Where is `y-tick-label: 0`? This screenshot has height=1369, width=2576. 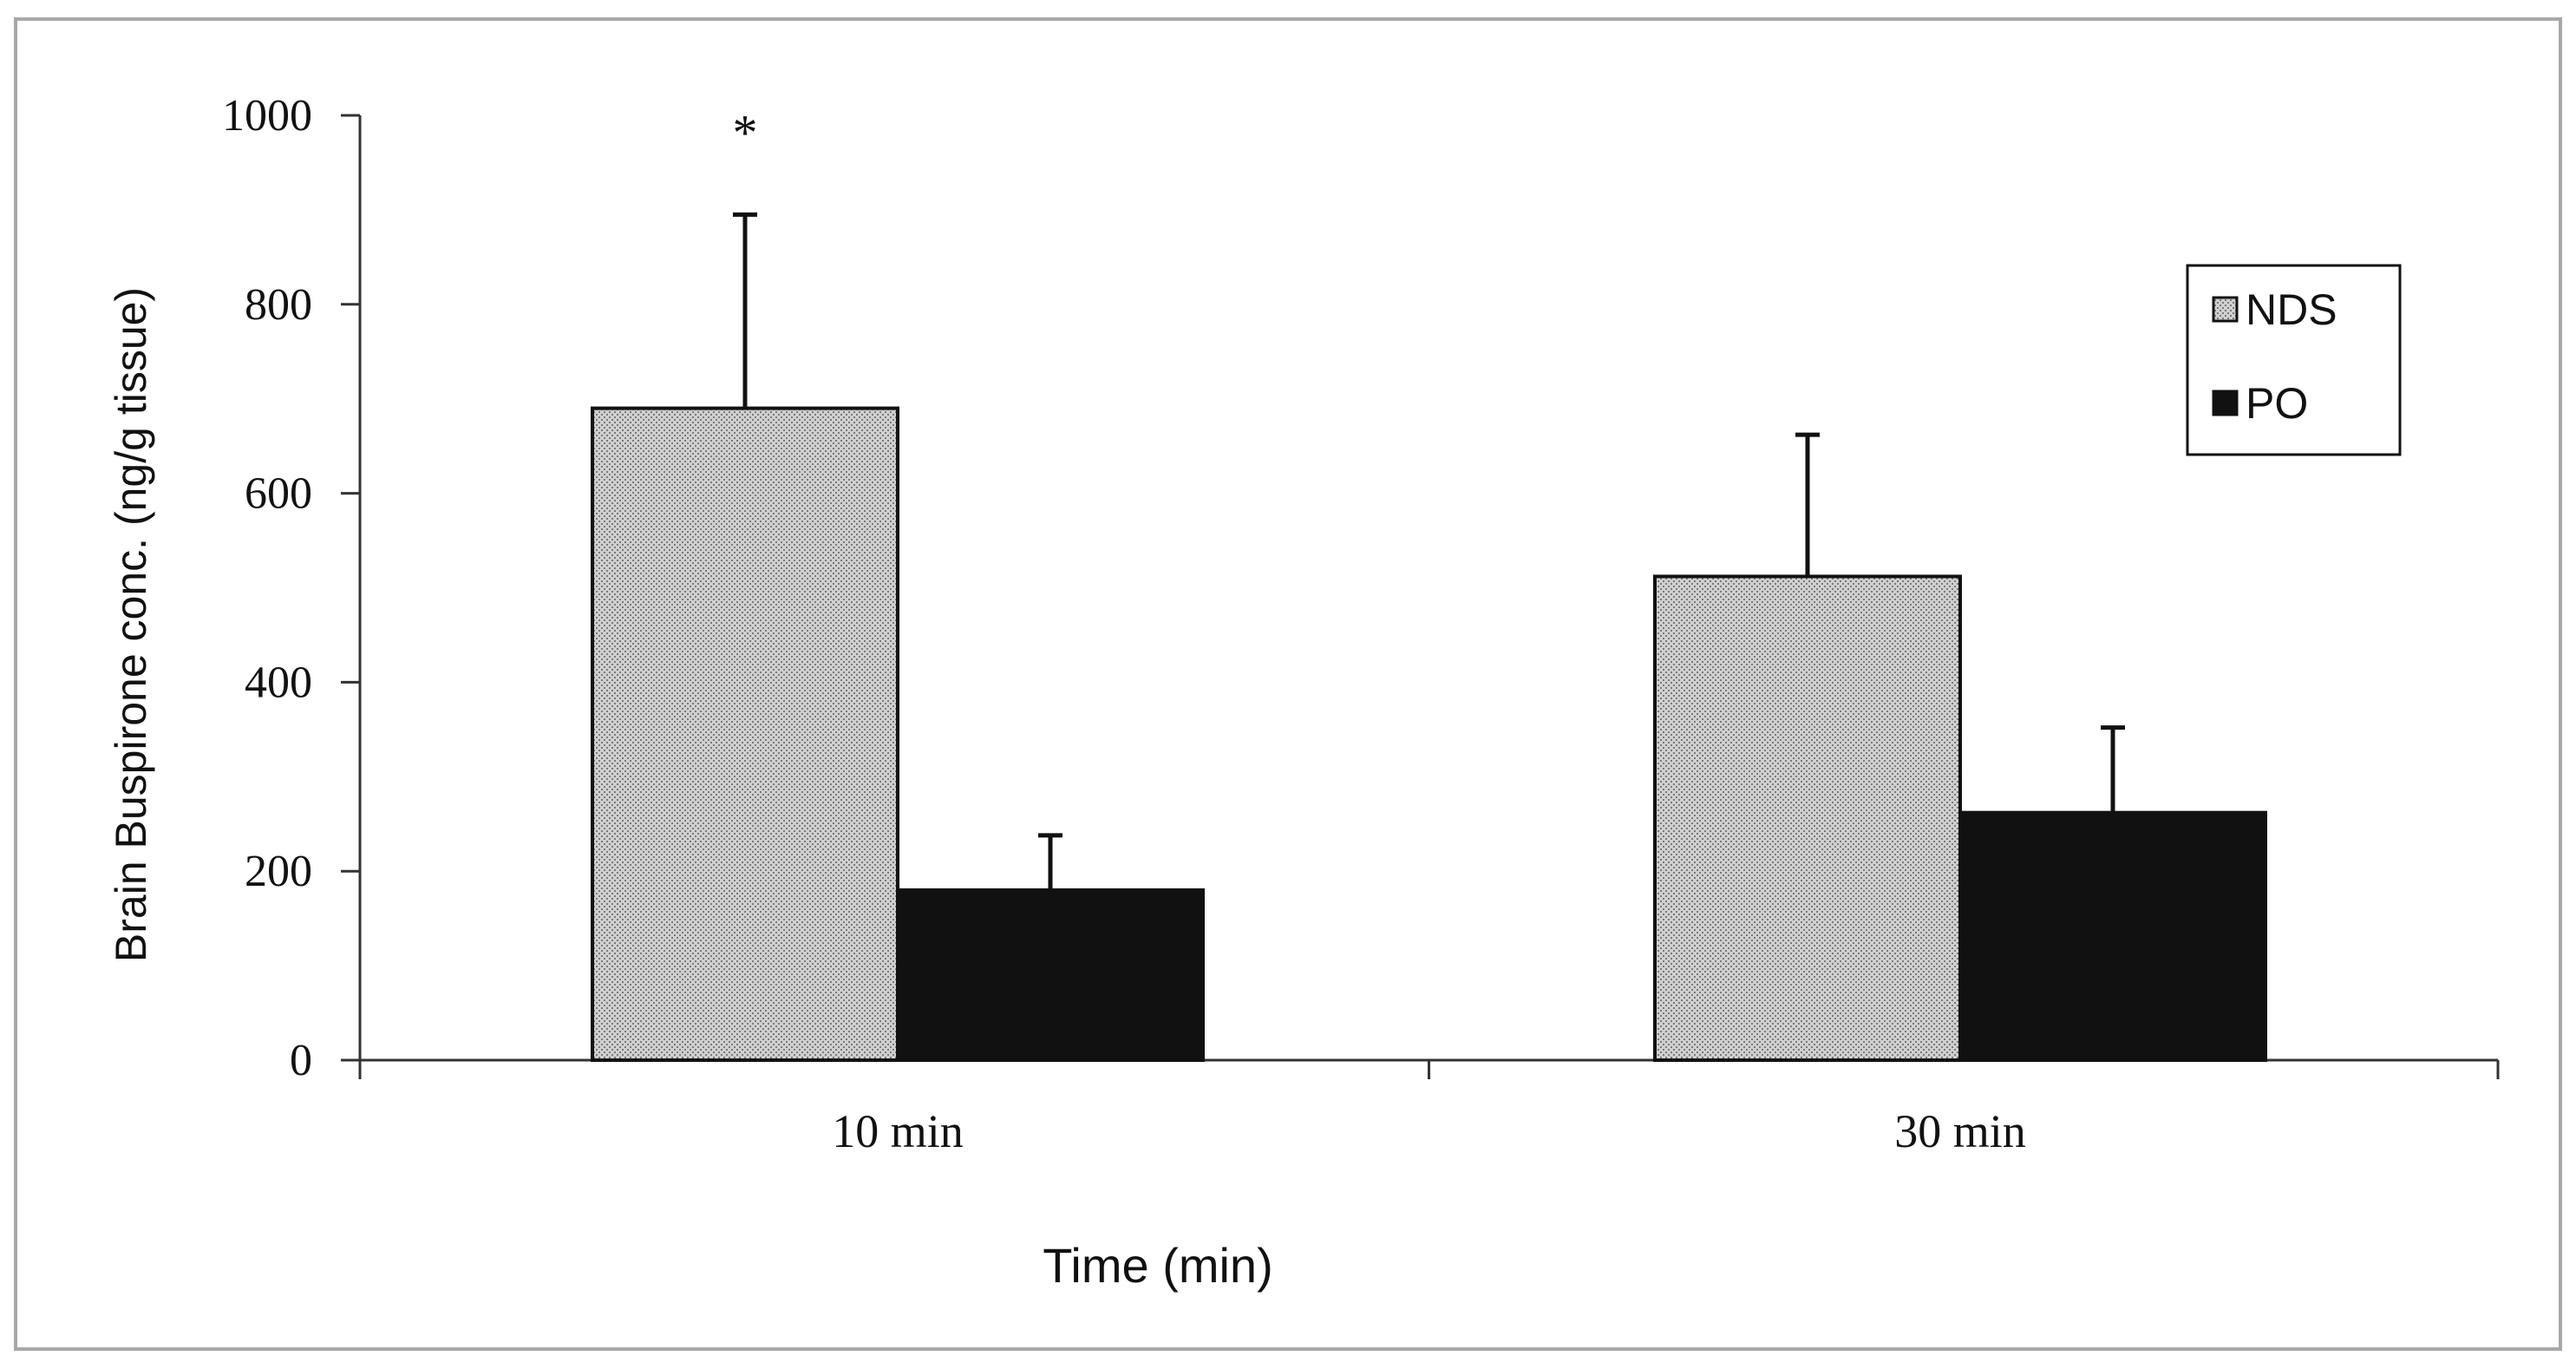
y-tick-label: 0 is located at coordinates (301, 1060).